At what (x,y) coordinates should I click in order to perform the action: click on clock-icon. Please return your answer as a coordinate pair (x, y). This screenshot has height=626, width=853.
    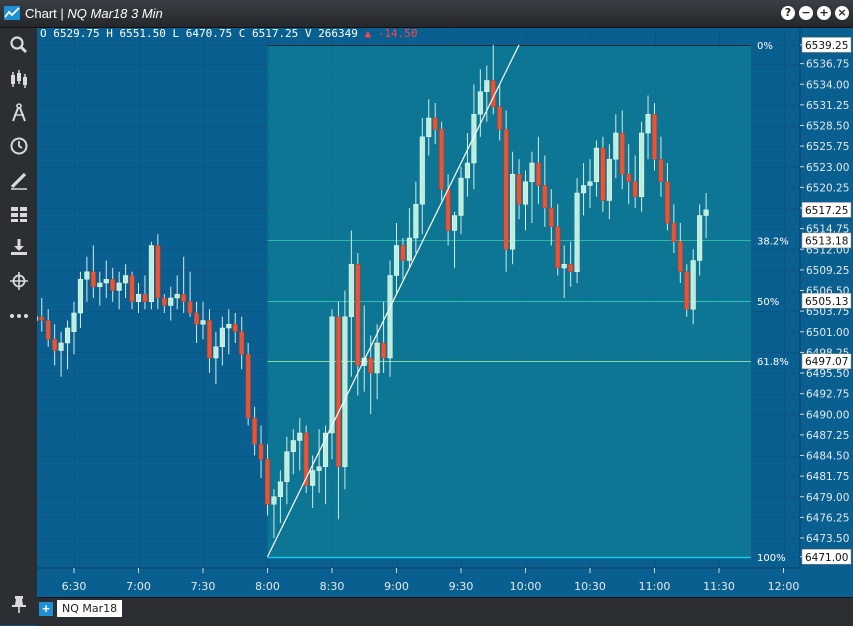
    Looking at the image, I should click on (19, 146).